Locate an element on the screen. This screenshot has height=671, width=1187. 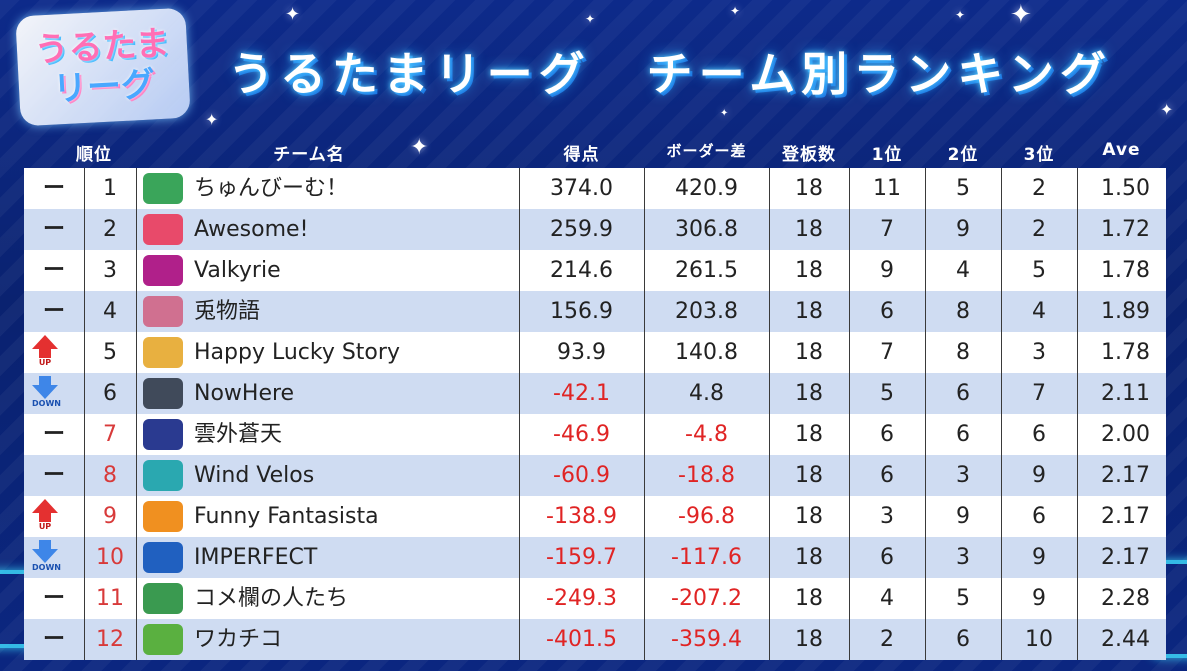
rank-cell: 8 is located at coordinates (110, 475).